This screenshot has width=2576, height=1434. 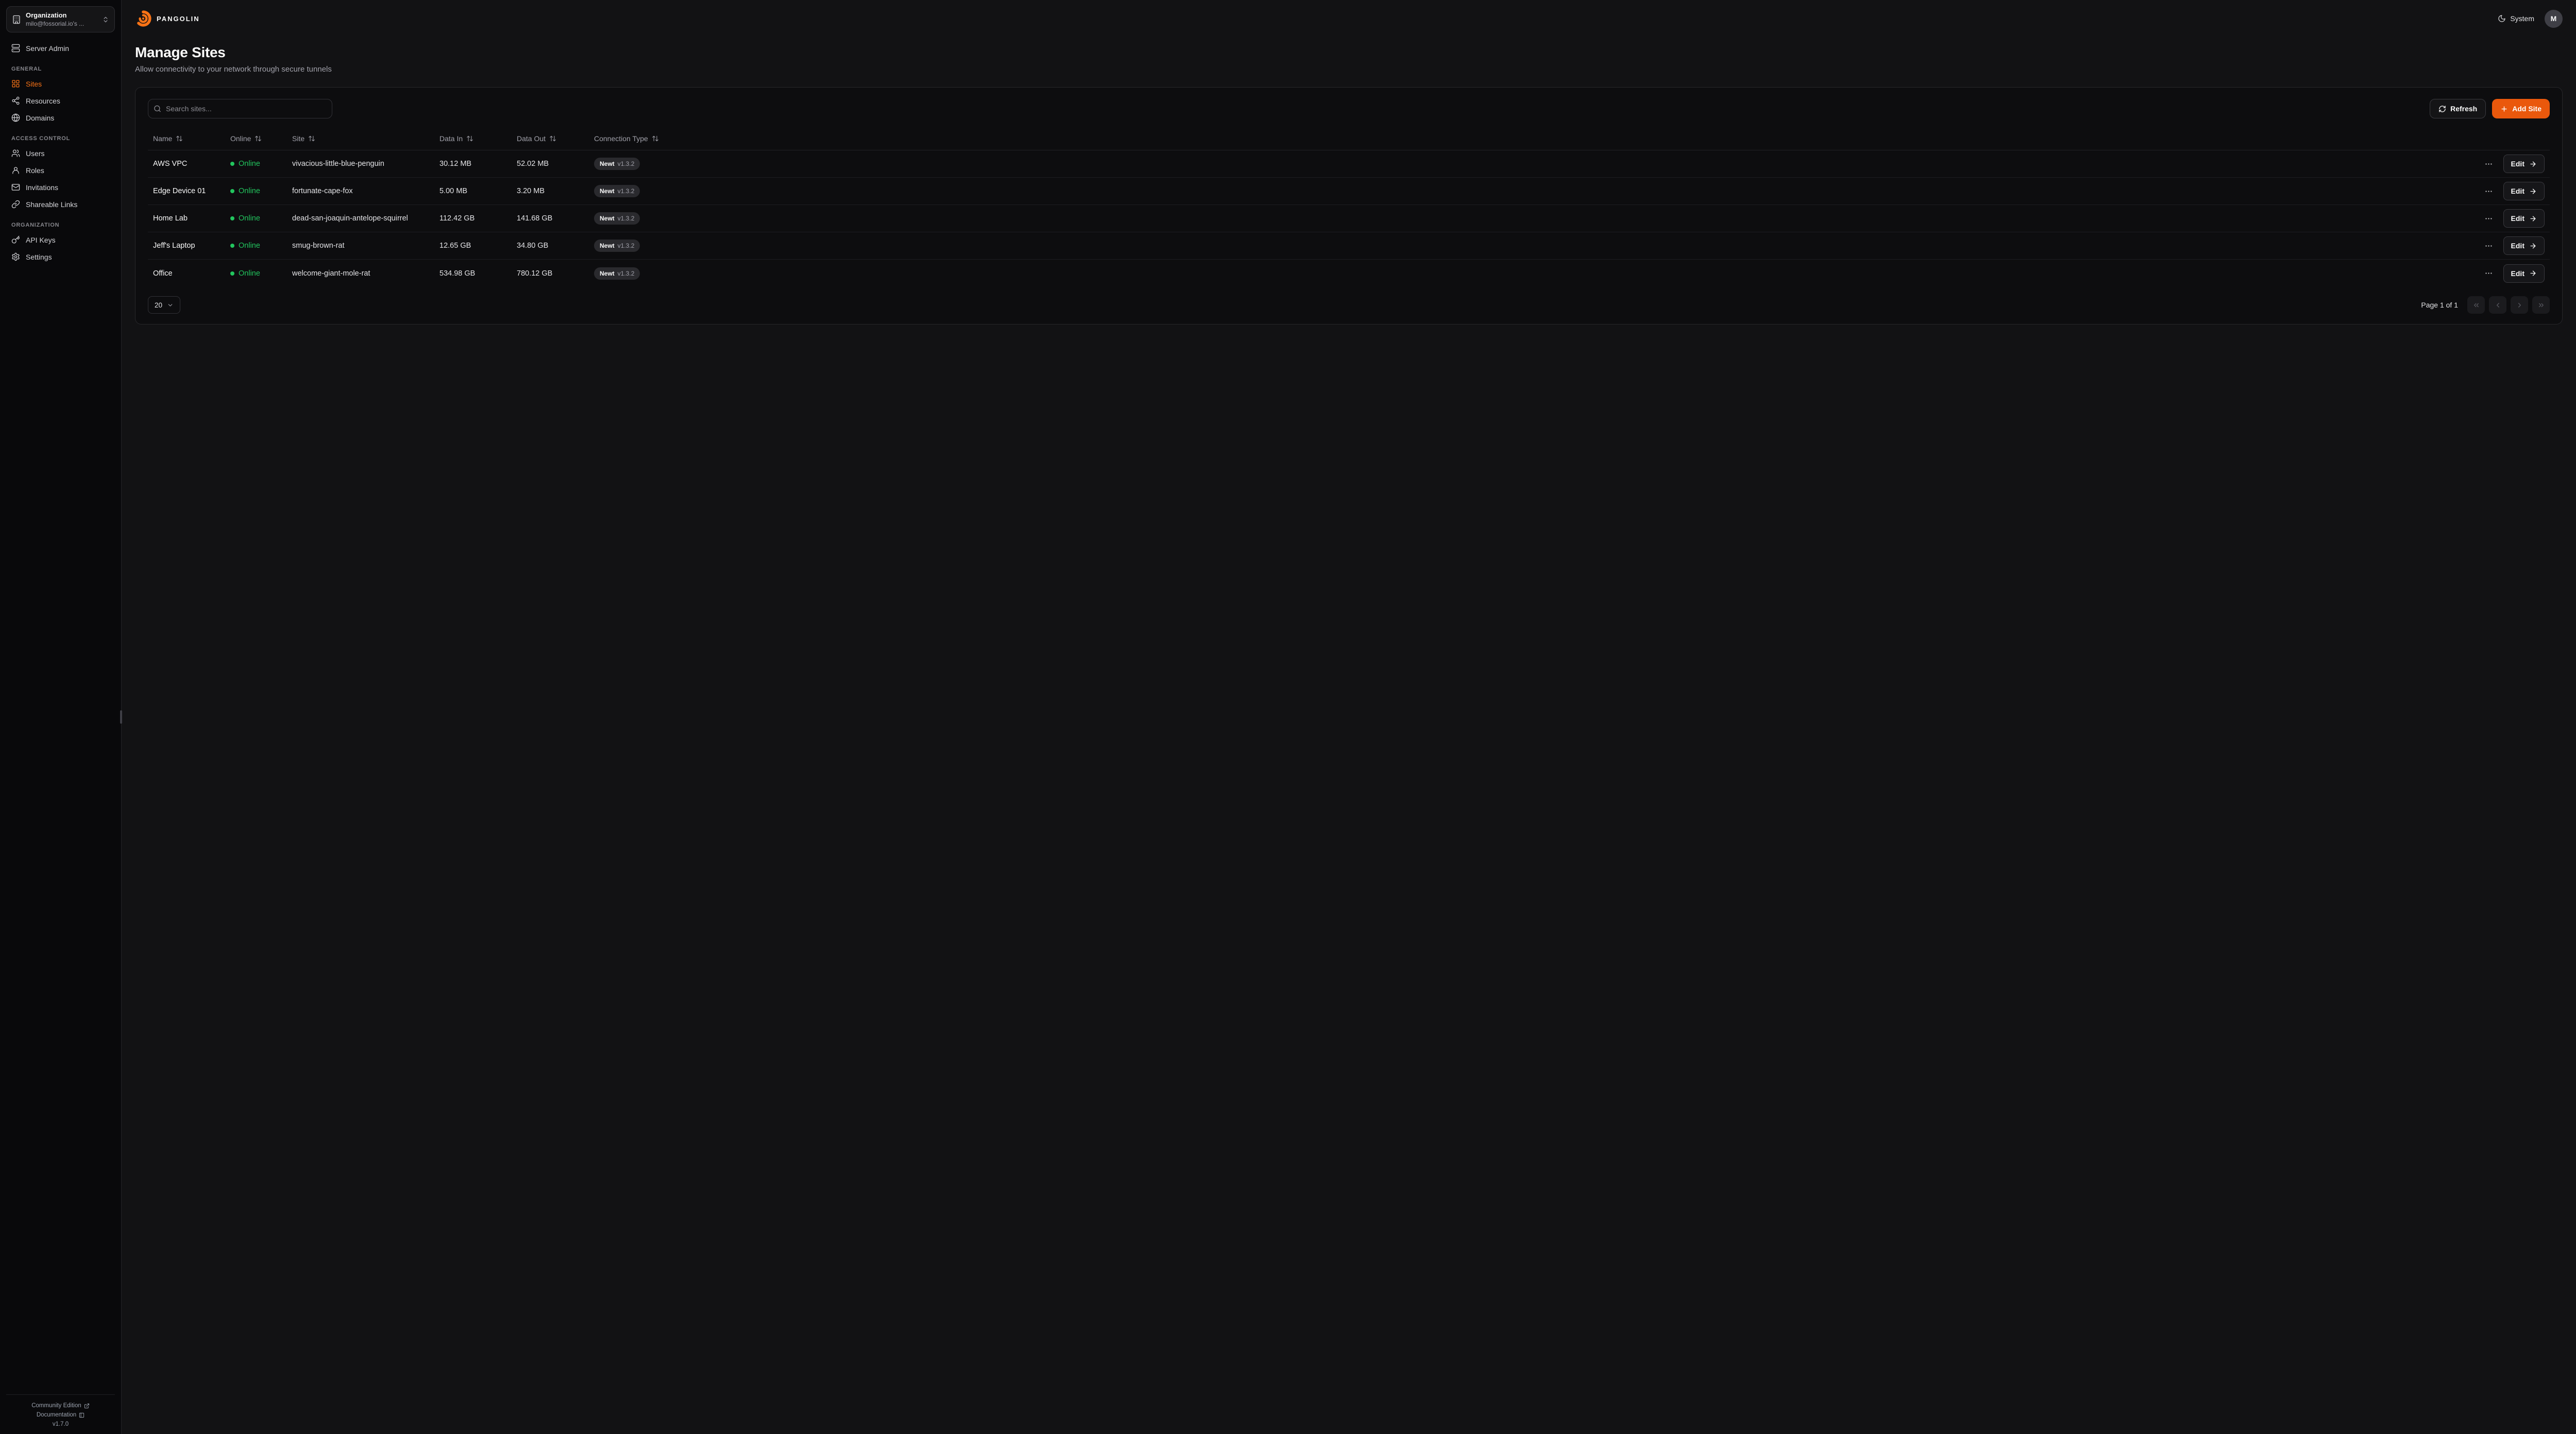 What do you see at coordinates (164, 305) in the screenshot?
I see `page-size-select: 20` at bounding box center [164, 305].